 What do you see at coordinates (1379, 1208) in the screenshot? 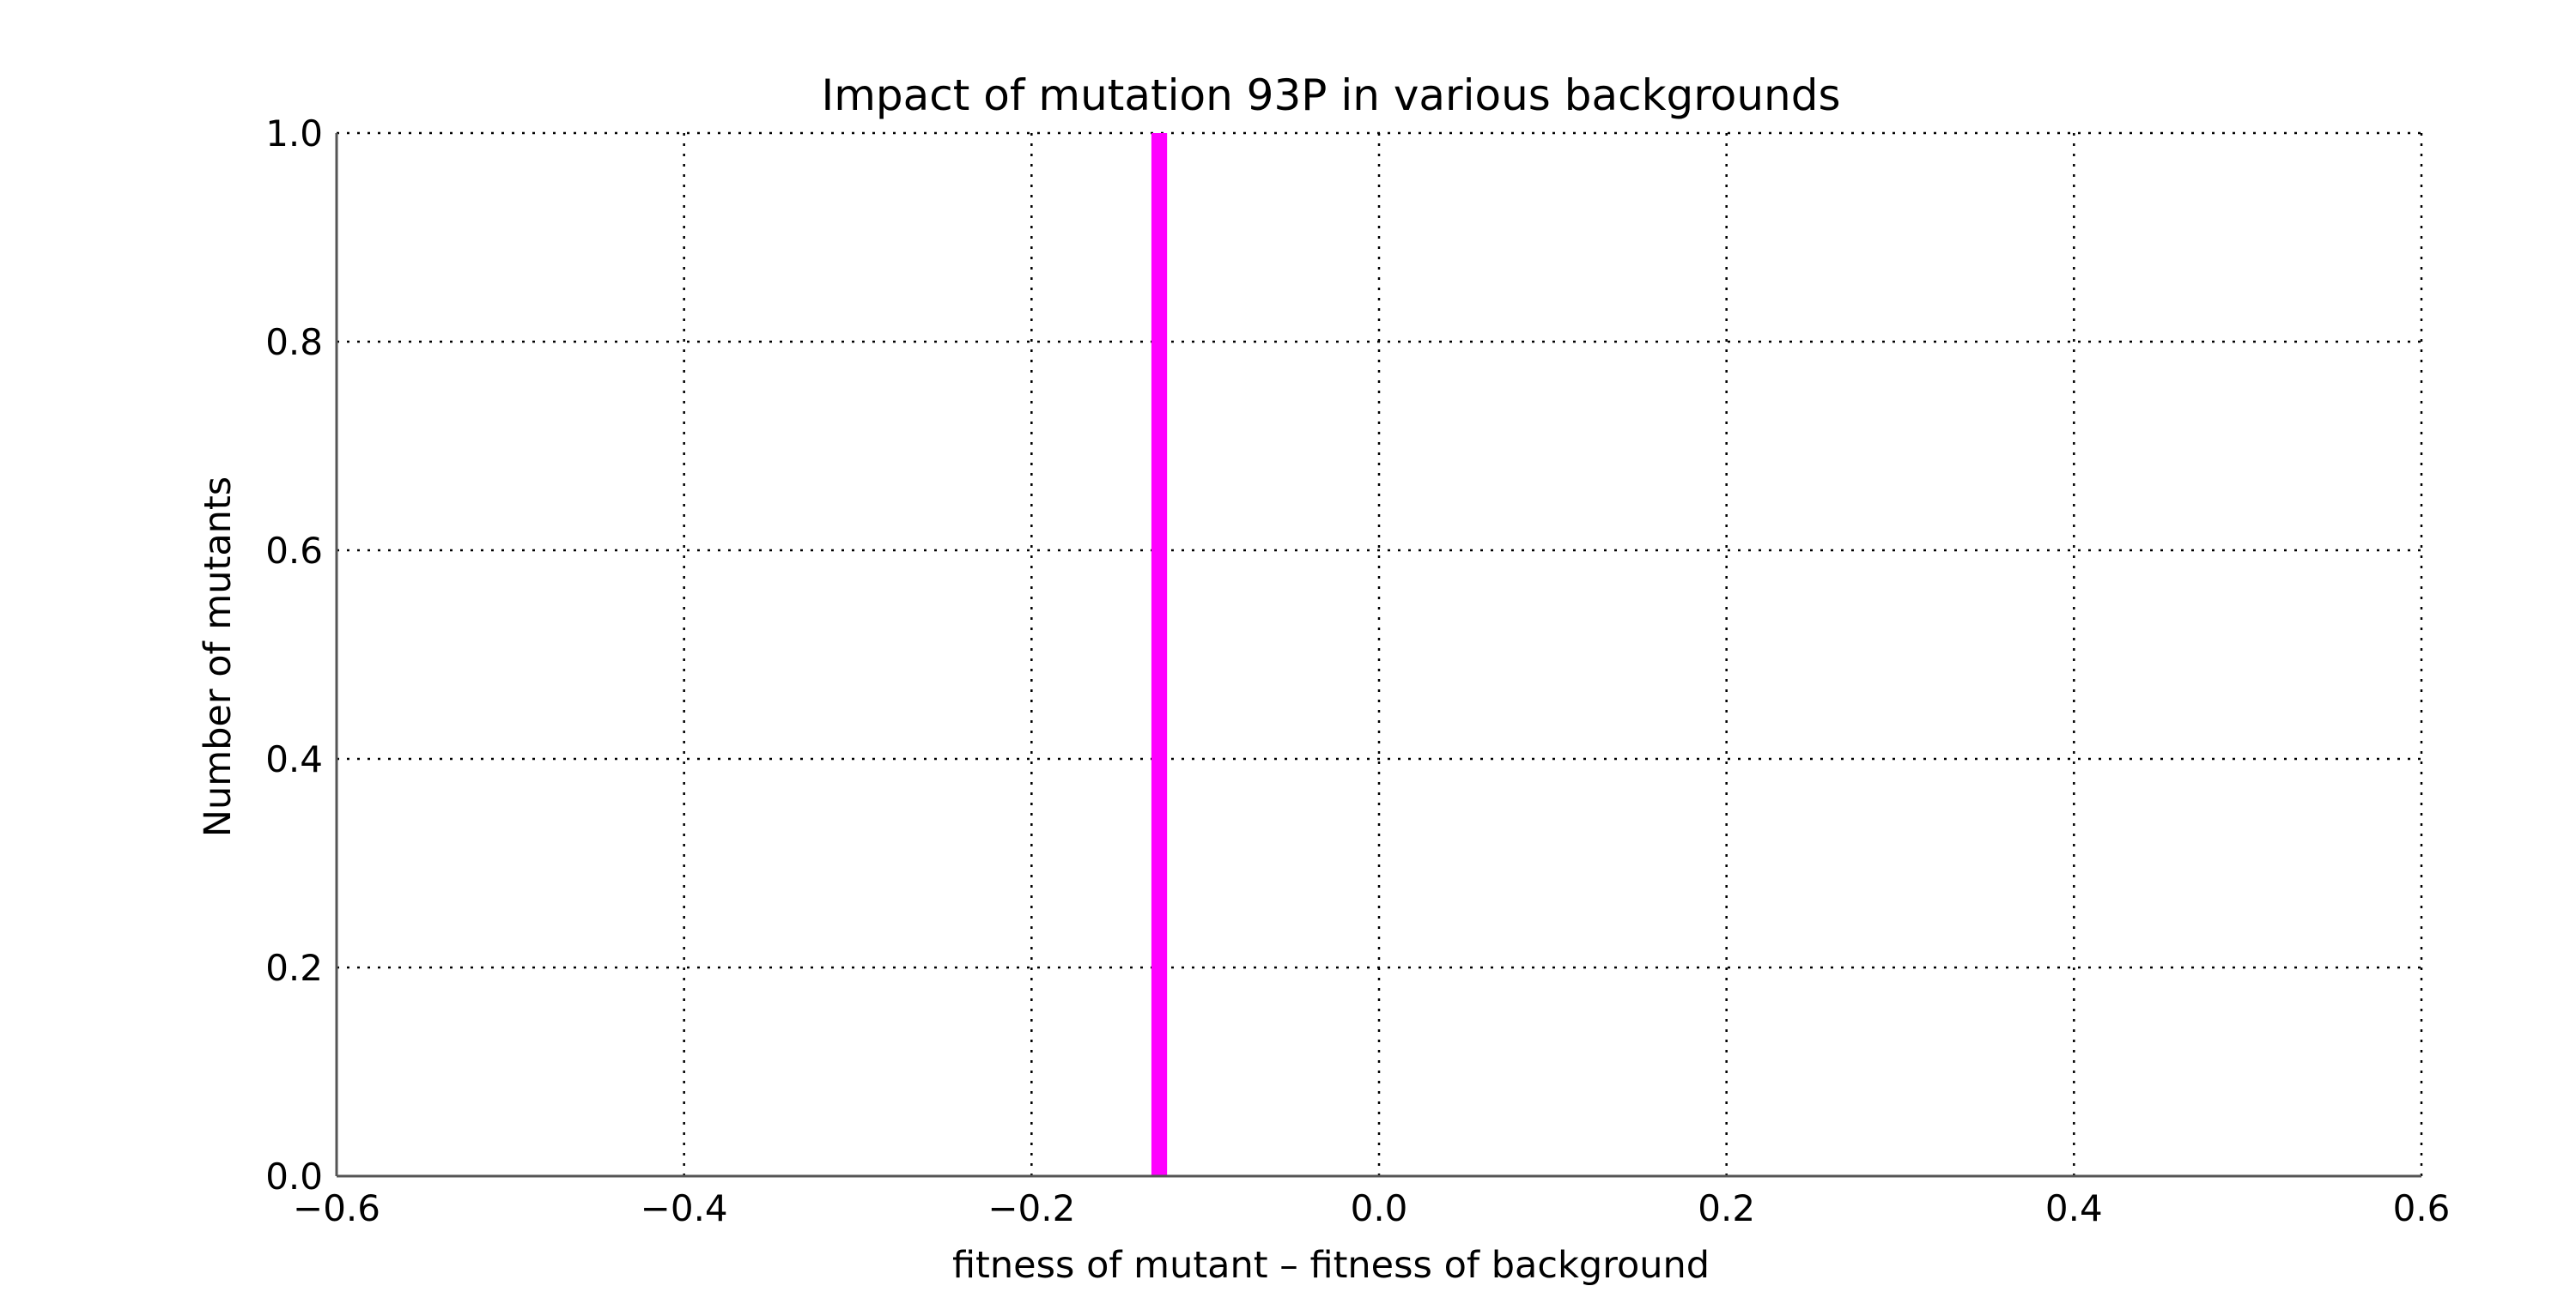
I see `x-tick-label: 0.0` at bounding box center [1379, 1208].